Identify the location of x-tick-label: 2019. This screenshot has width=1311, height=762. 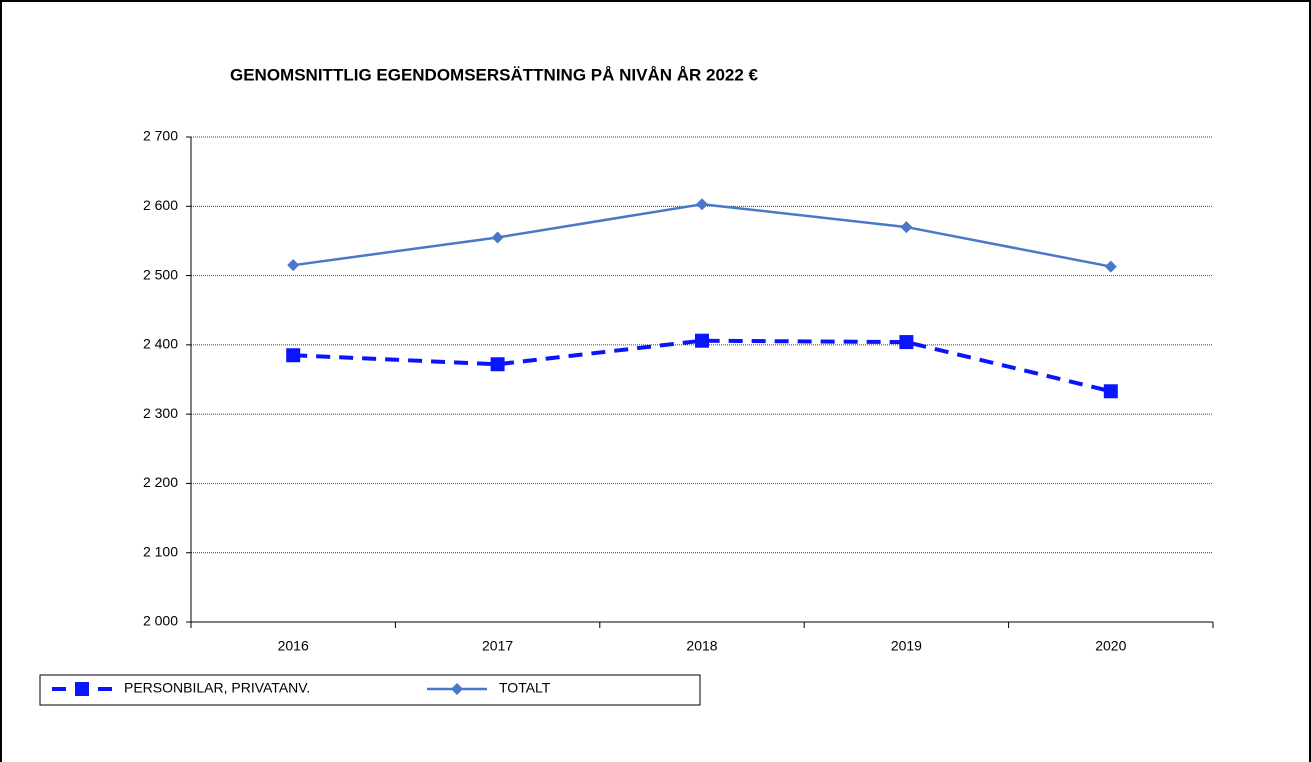
(906, 646).